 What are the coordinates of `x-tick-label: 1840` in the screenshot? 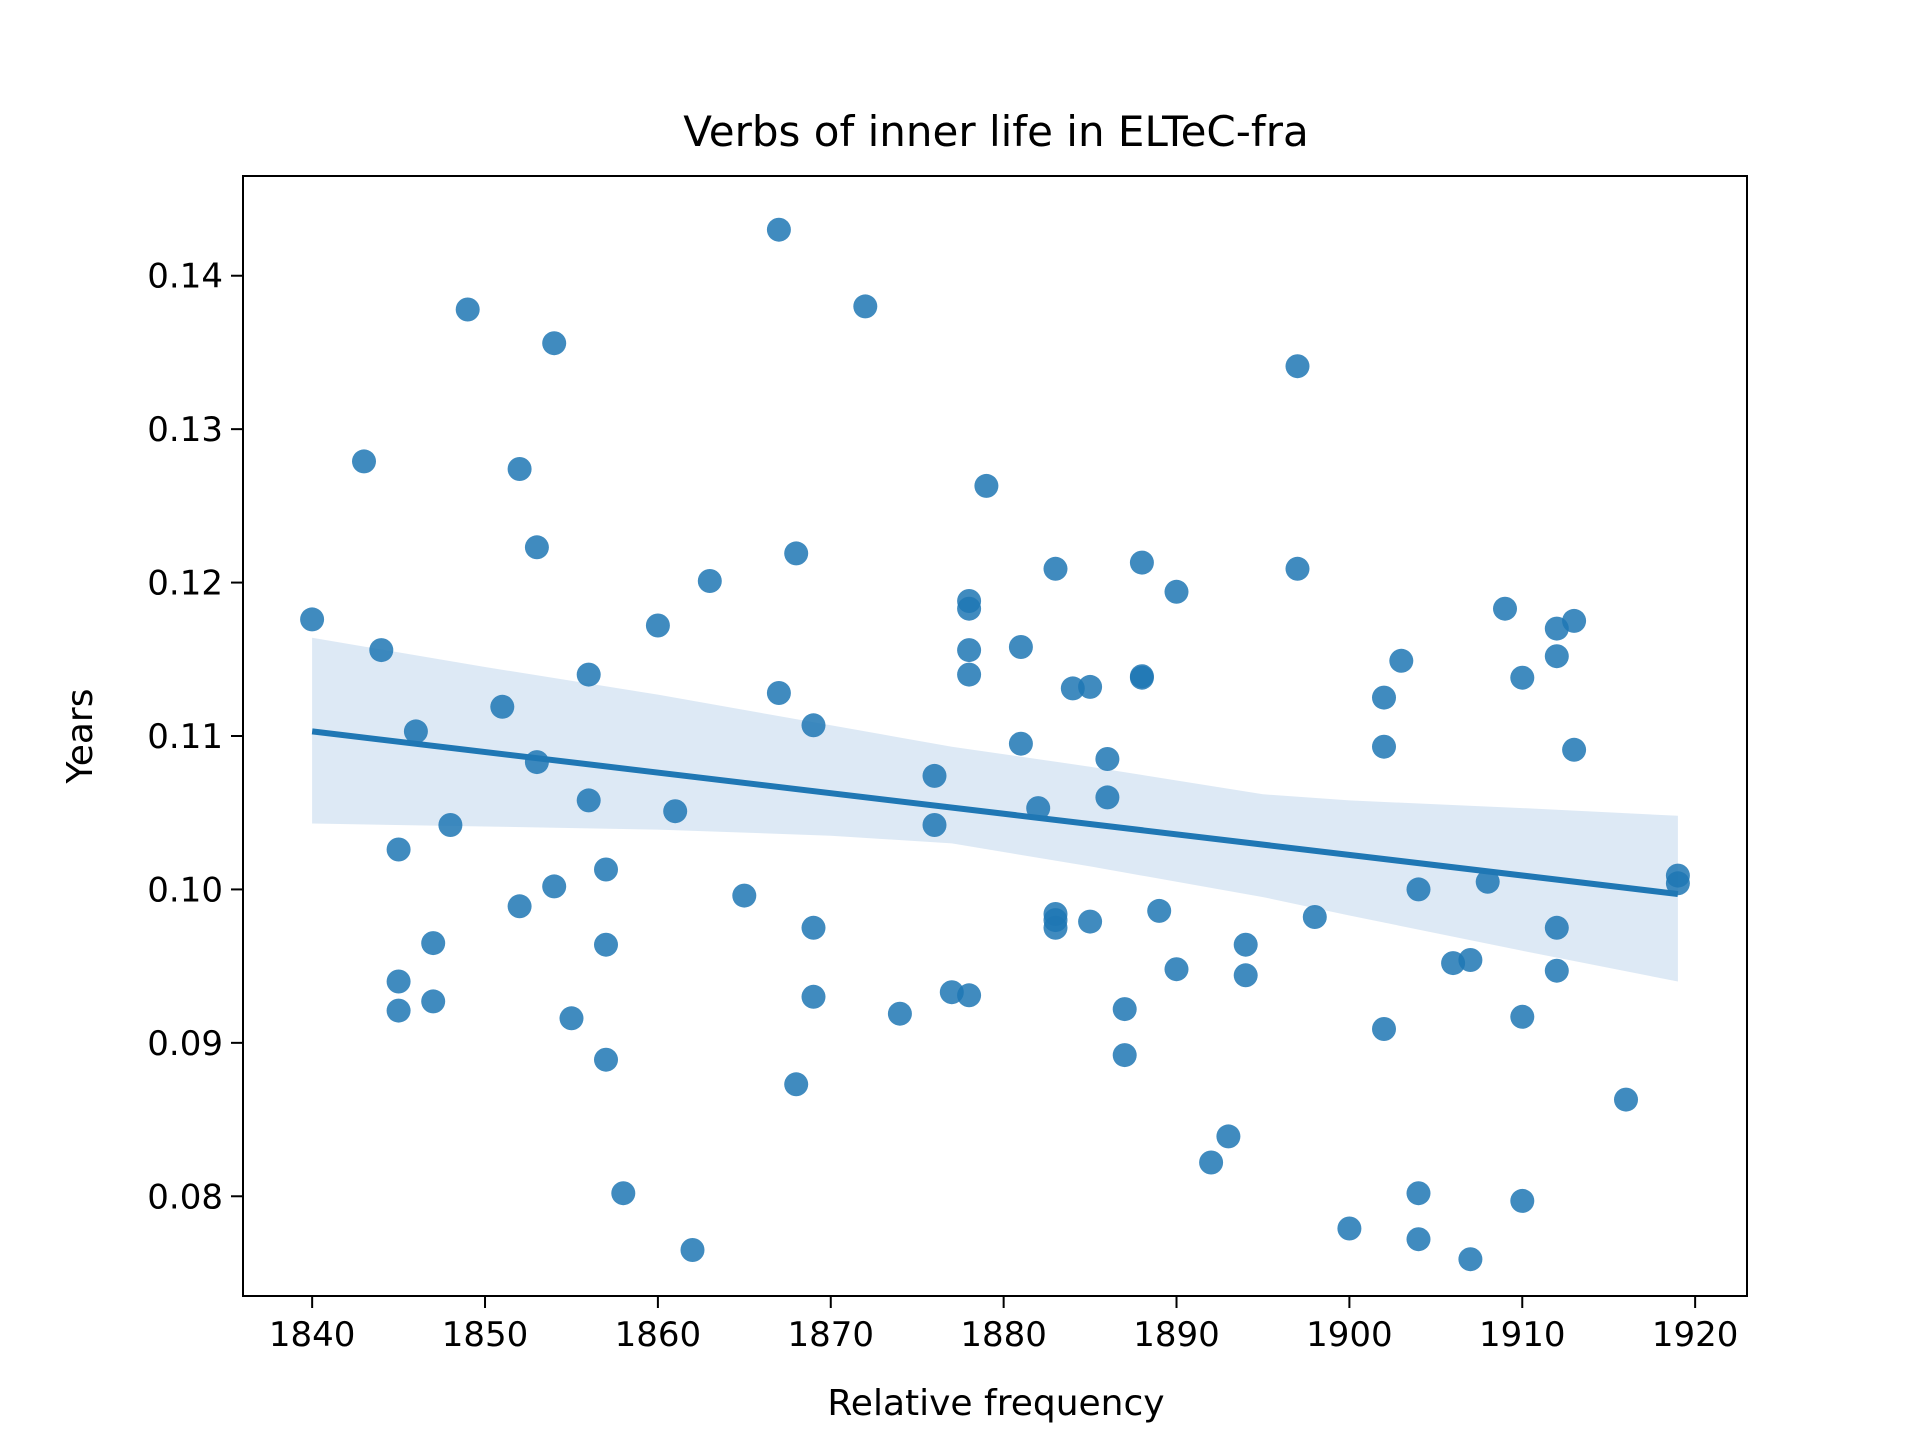 It's located at (312, 1335).